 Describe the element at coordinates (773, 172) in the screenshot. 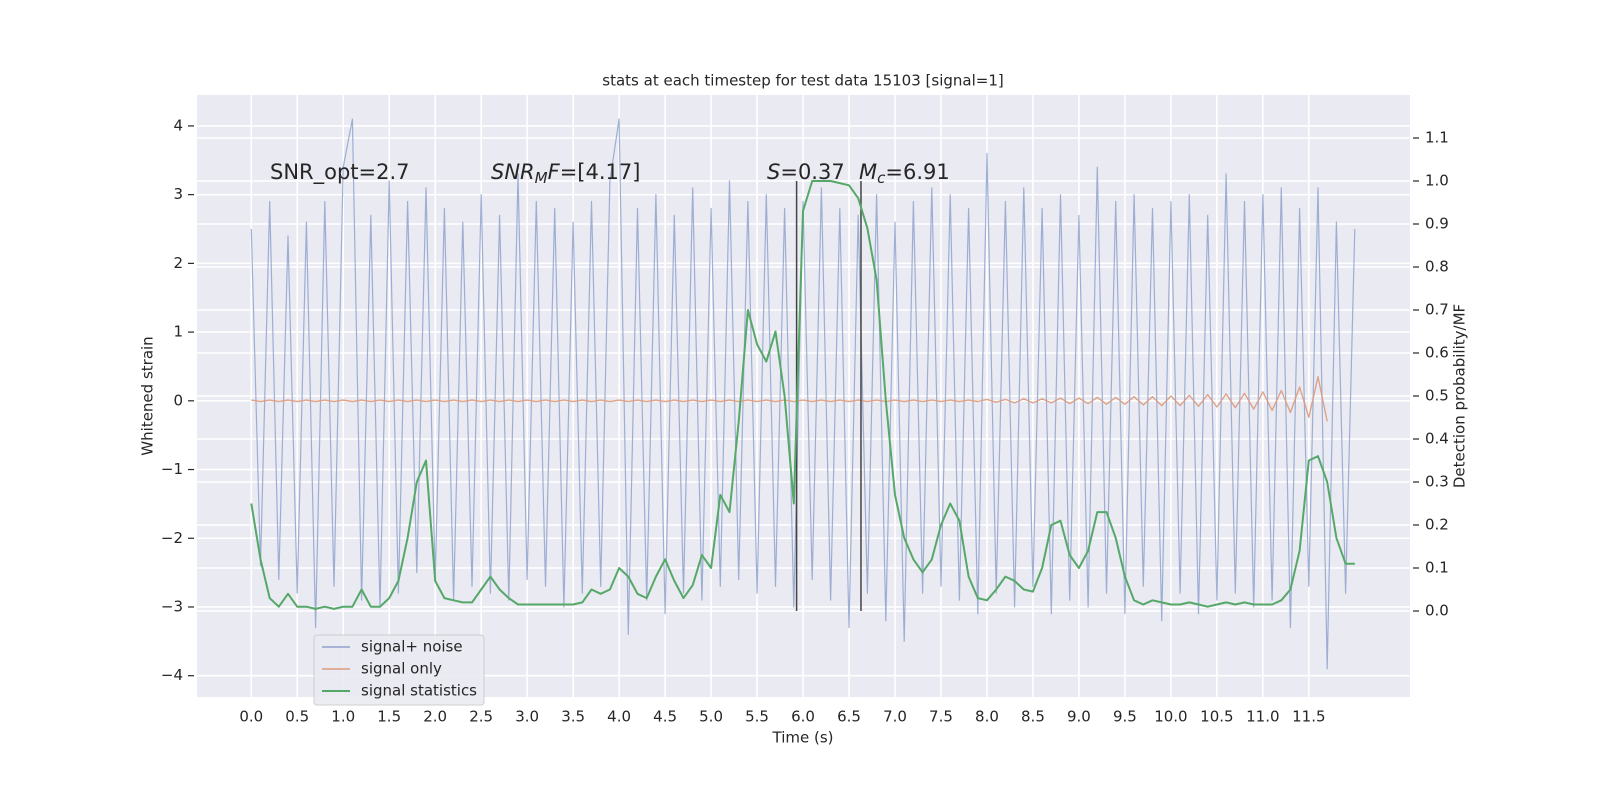

I see `annotation-part: S` at that location.